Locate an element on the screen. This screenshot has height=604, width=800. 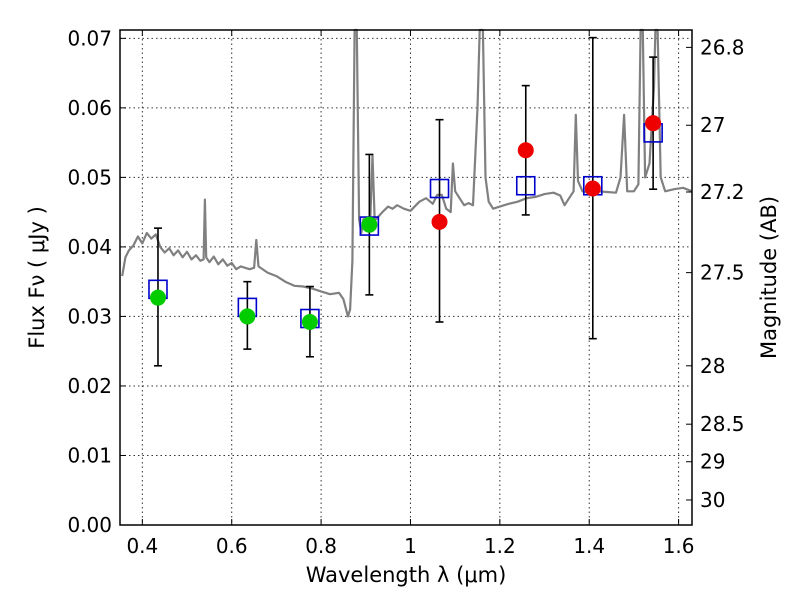
x-tick-label: 1 is located at coordinates (410, 546).